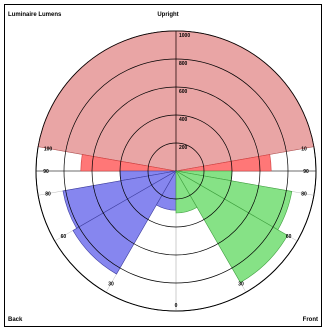 This screenshot has height=331, width=326. Describe the element at coordinates (183, 64) in the screenshot. I see `ring-tick-label: 800` at that location.